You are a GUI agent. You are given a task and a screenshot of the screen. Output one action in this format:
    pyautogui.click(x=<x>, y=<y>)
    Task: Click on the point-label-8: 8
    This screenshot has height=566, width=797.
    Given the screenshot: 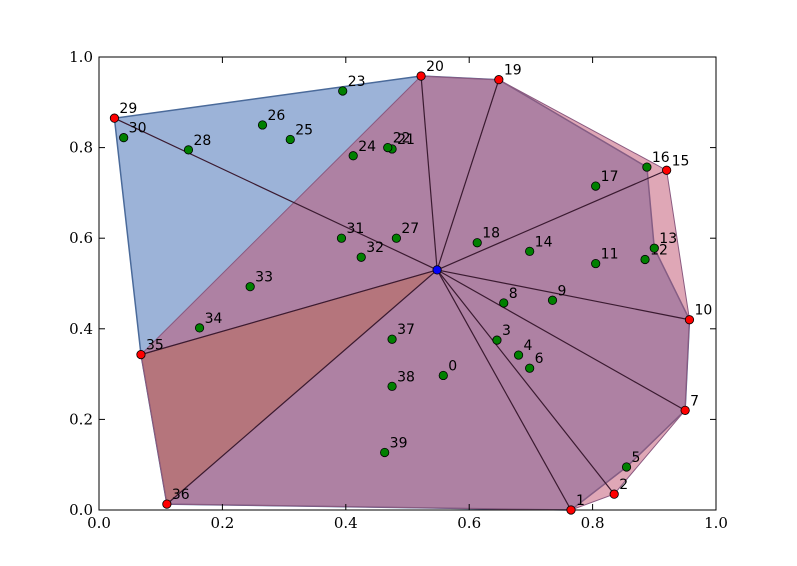 What is the action you would take?
    pyautogui.click(x=513, y=294)
    